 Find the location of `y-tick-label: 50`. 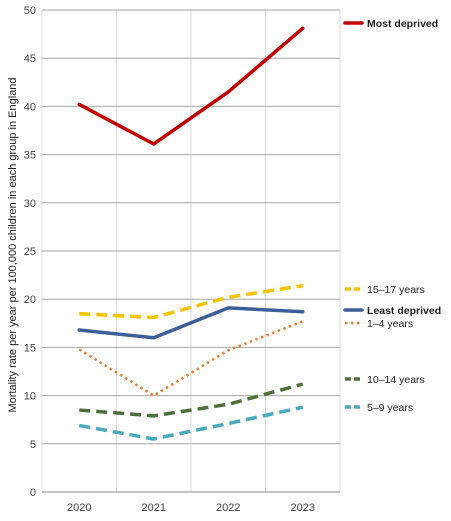

y-tick-label: 50 is located at coordinates (30, 11).